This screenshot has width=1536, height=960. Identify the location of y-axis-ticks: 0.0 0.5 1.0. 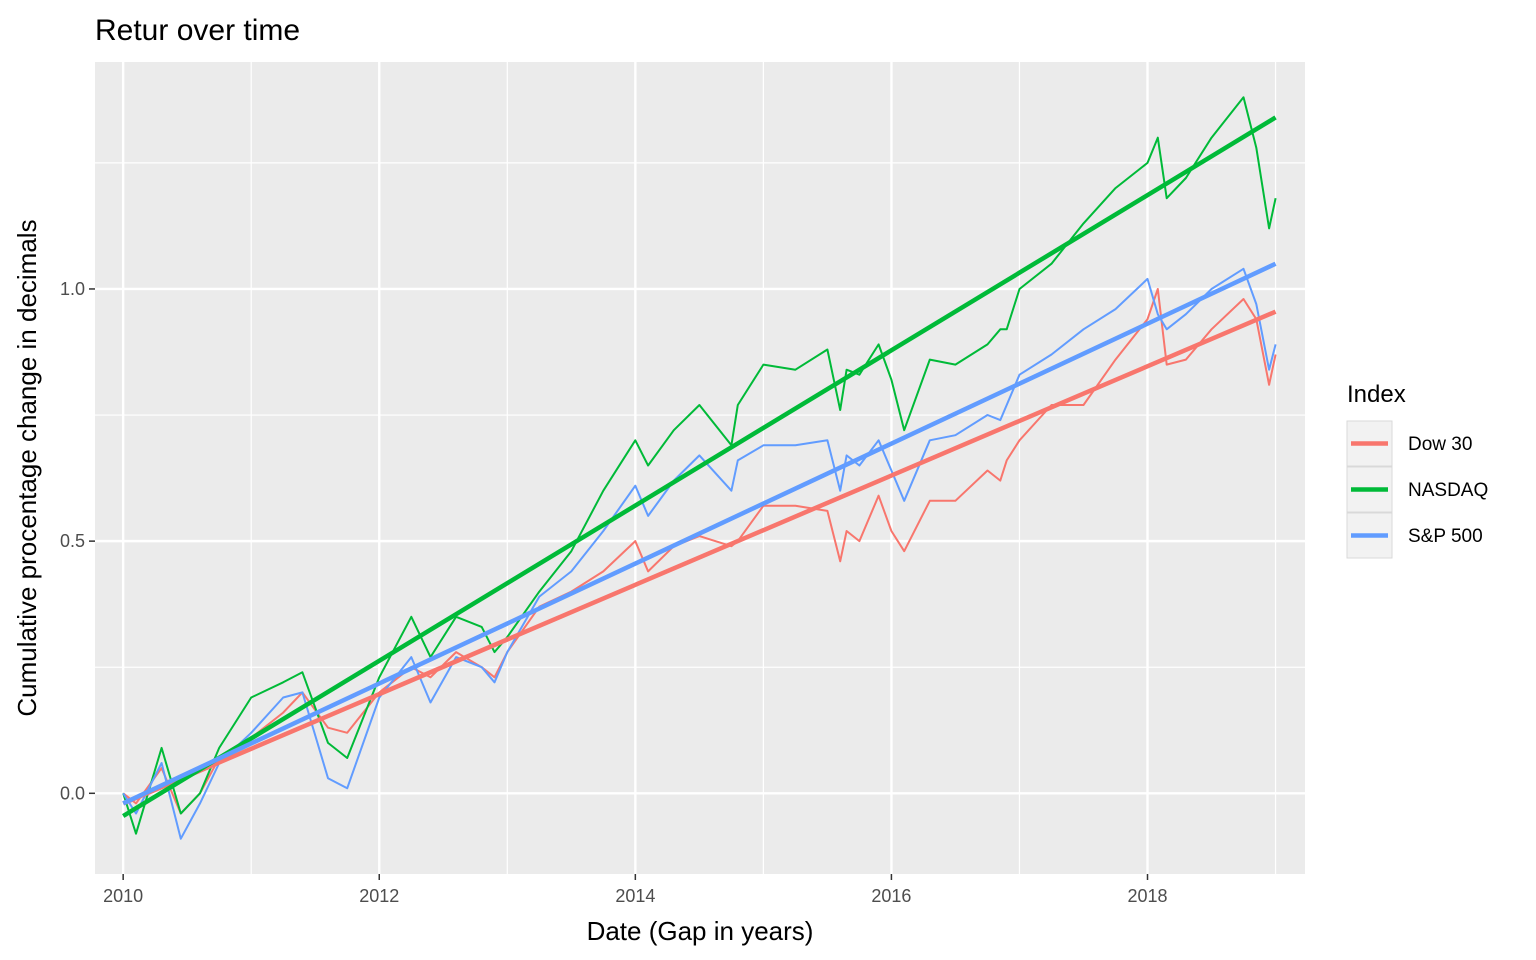
(77, 541).